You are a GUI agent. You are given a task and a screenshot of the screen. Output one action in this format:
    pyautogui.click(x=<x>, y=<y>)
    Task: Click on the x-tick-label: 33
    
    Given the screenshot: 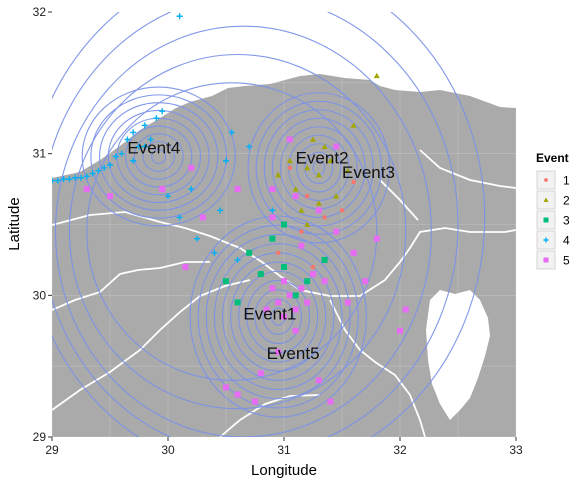 What is the action you would take?
    pyautogui.click(x=516, y=450)
    